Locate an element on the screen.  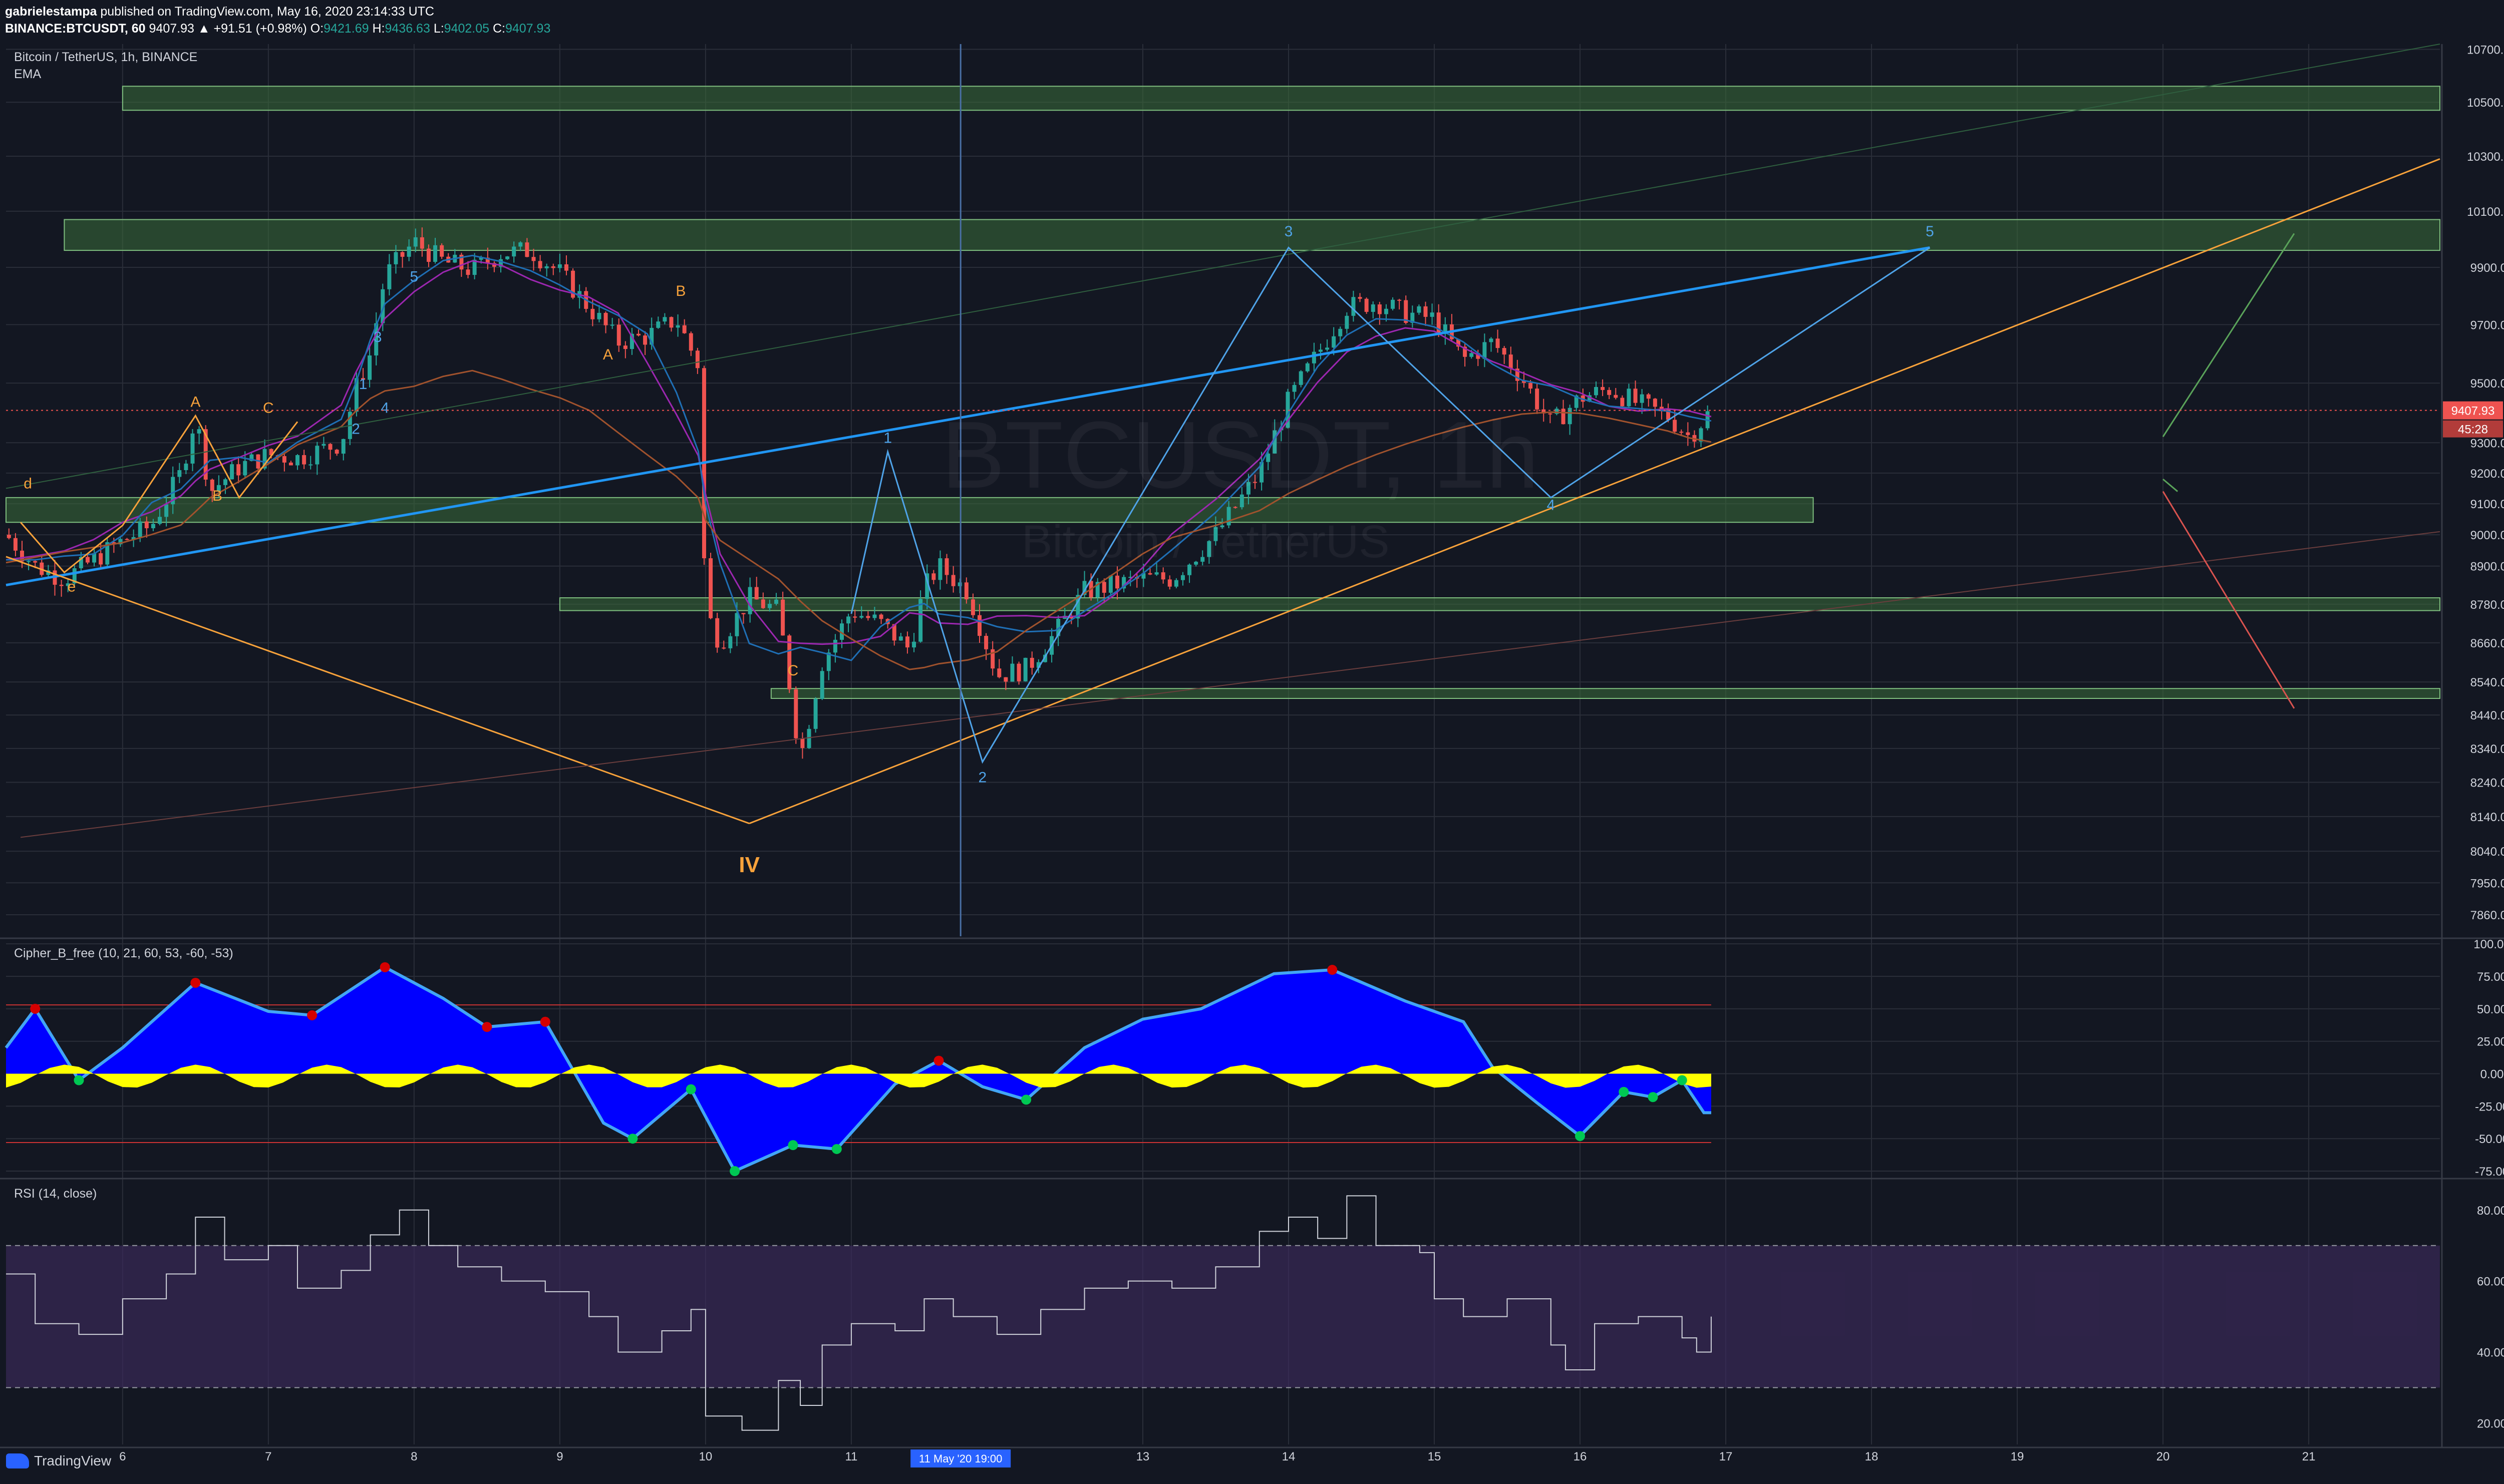
countdown-text: 45:28 is located at coordinates (2473, 430).